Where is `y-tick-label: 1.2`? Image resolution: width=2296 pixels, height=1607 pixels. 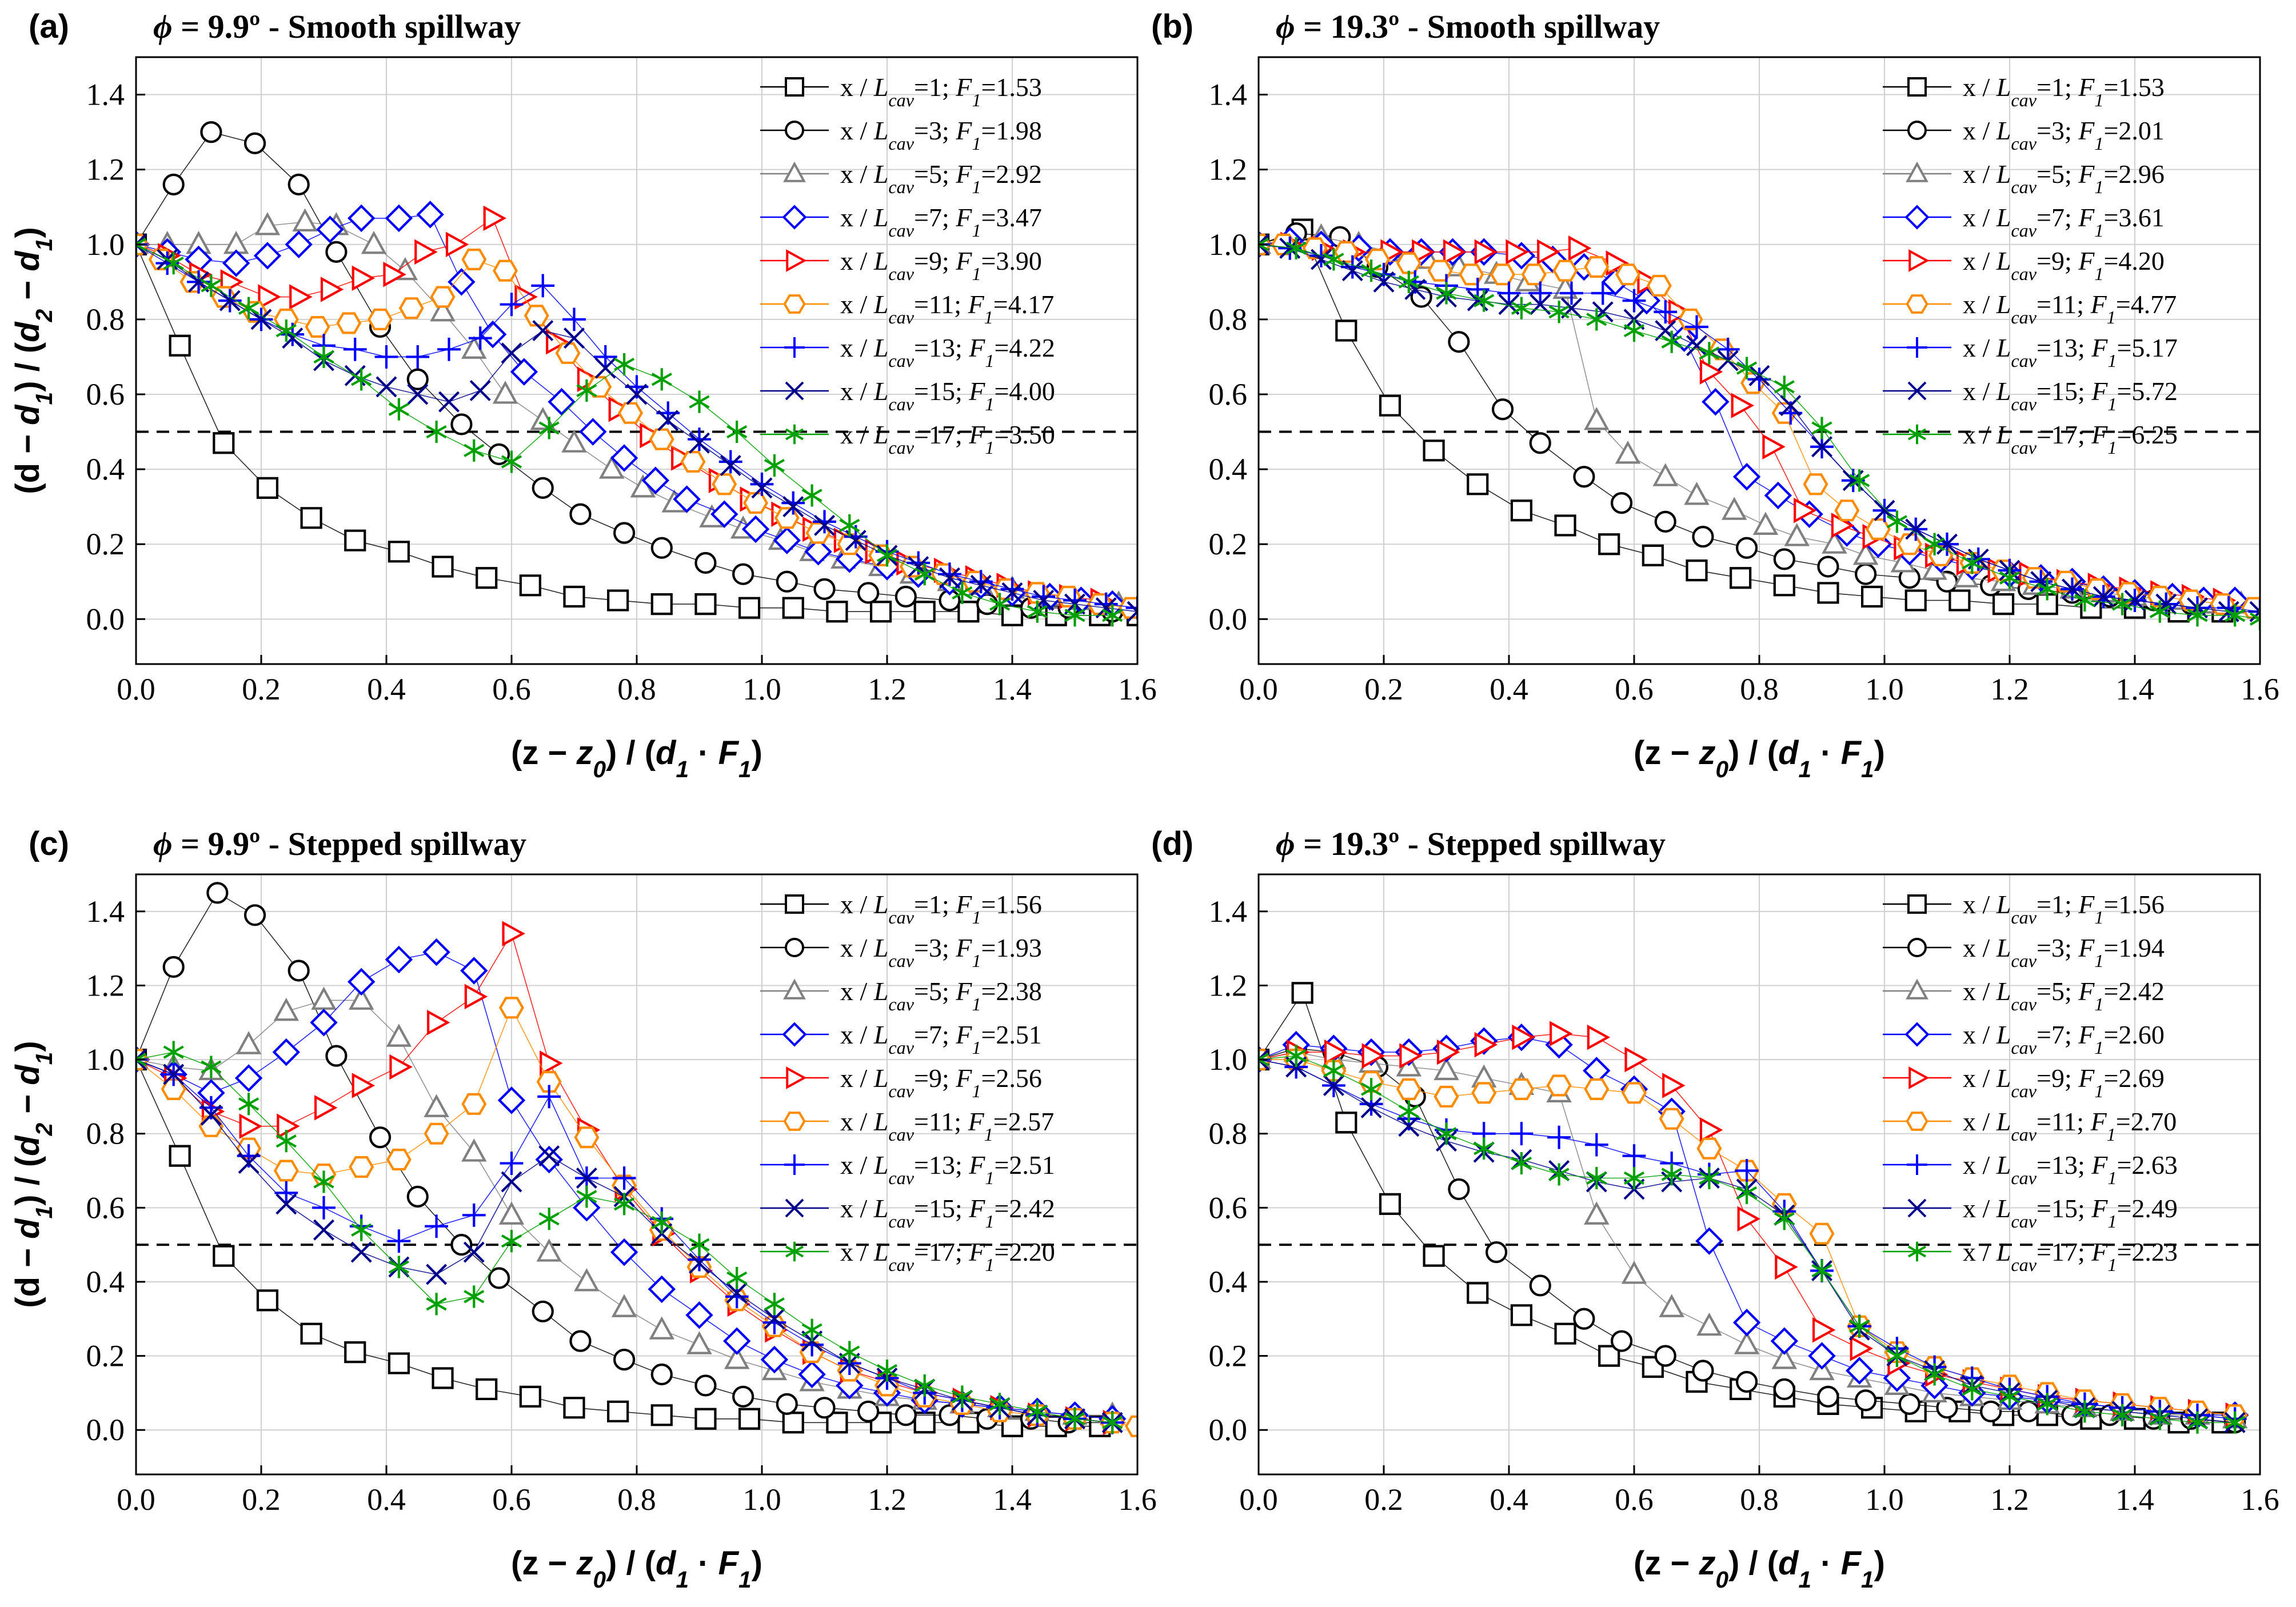
y-tick-label: 1.2 is located at coordinates (1229, 170).